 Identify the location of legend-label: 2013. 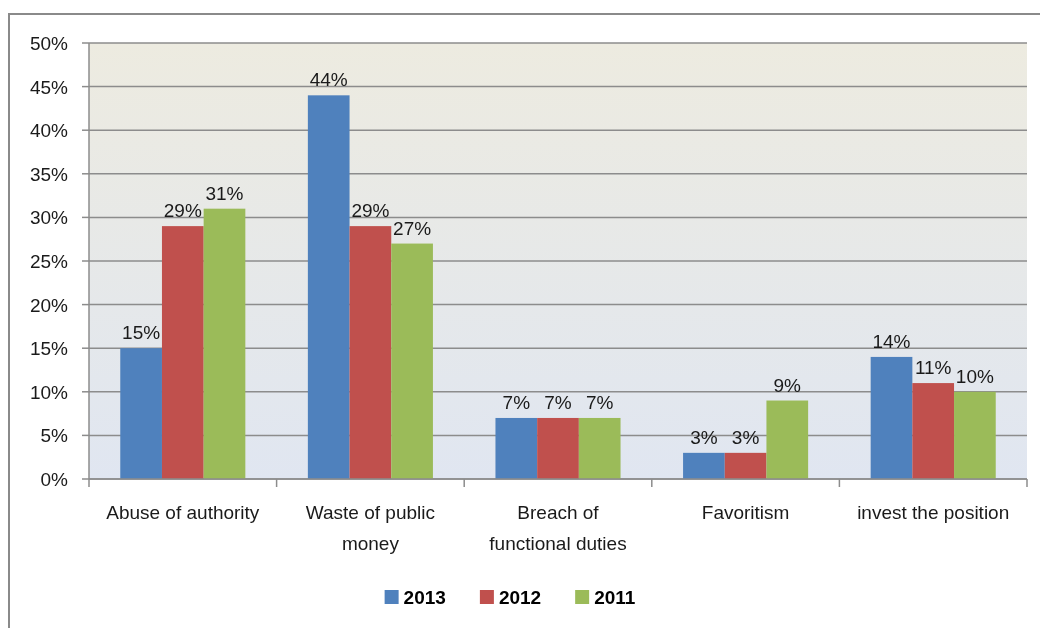
(424, 597).